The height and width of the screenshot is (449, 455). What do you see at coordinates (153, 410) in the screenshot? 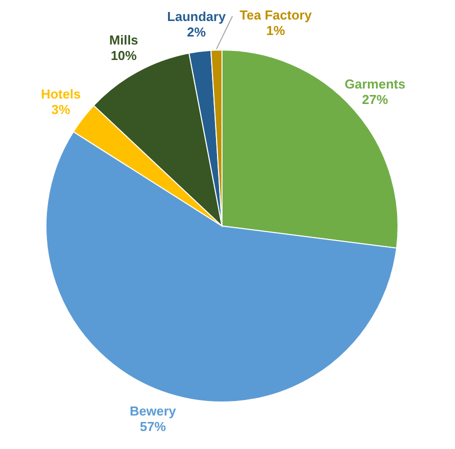
I see `slice-label: Bewery` at bounding box center [153, 410].